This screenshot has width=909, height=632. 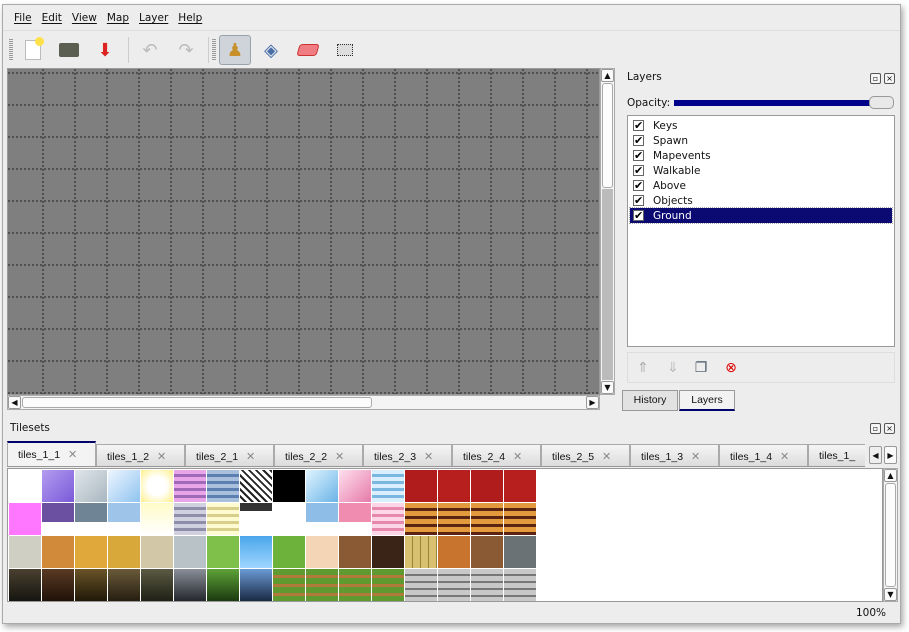 I want to click on tab-tileset: tiles_2_1 ✕, so click(x=229, y=455).